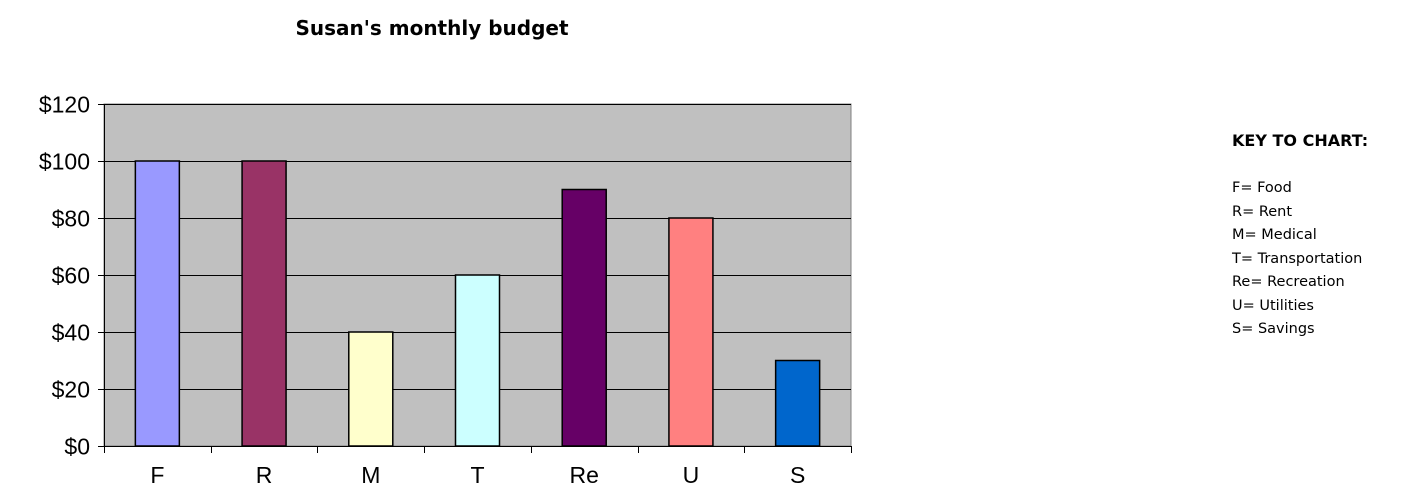  Describe the element at coordinates (691, 475) in the screenshot. I see `x-tick-label: U` at that location.